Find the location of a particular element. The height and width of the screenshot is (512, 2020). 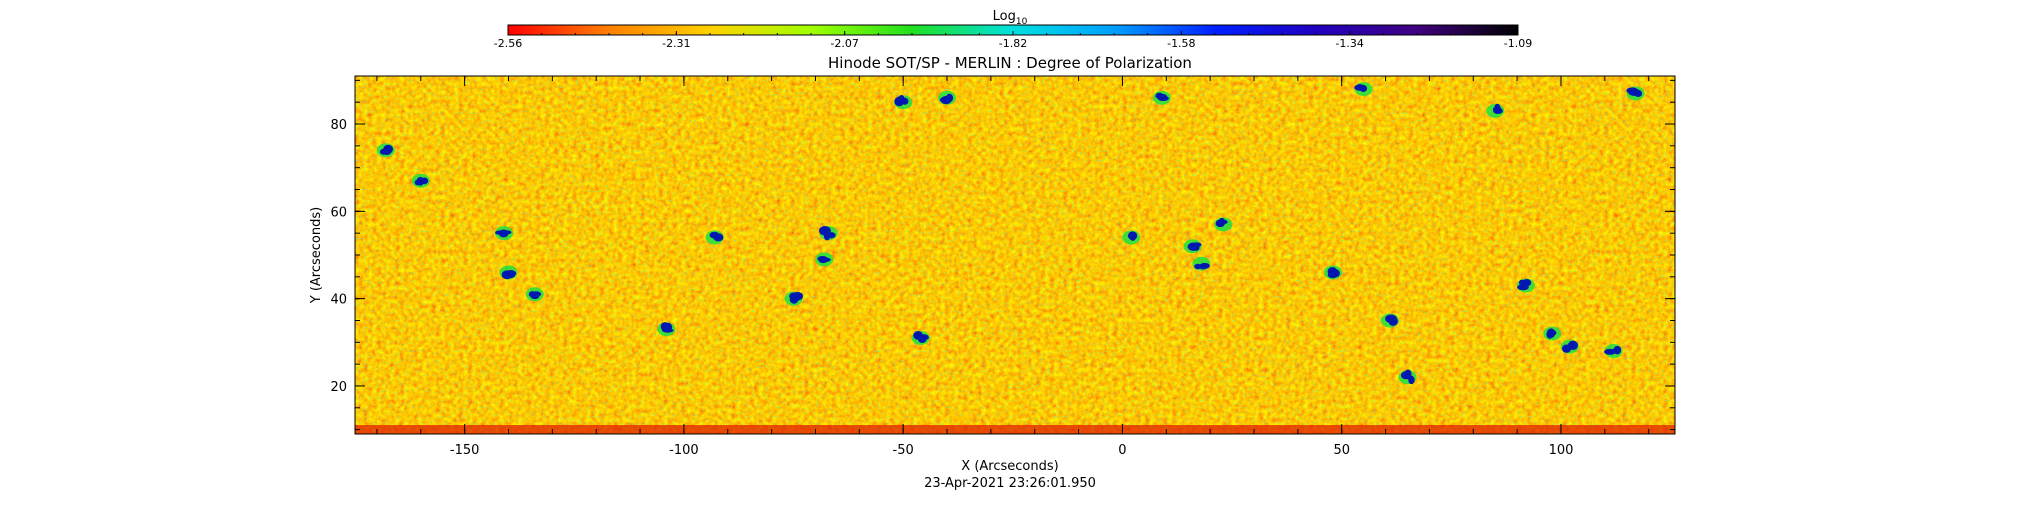

colorbar-tick-label: -1.09 is located at coordinates (1518, 43).